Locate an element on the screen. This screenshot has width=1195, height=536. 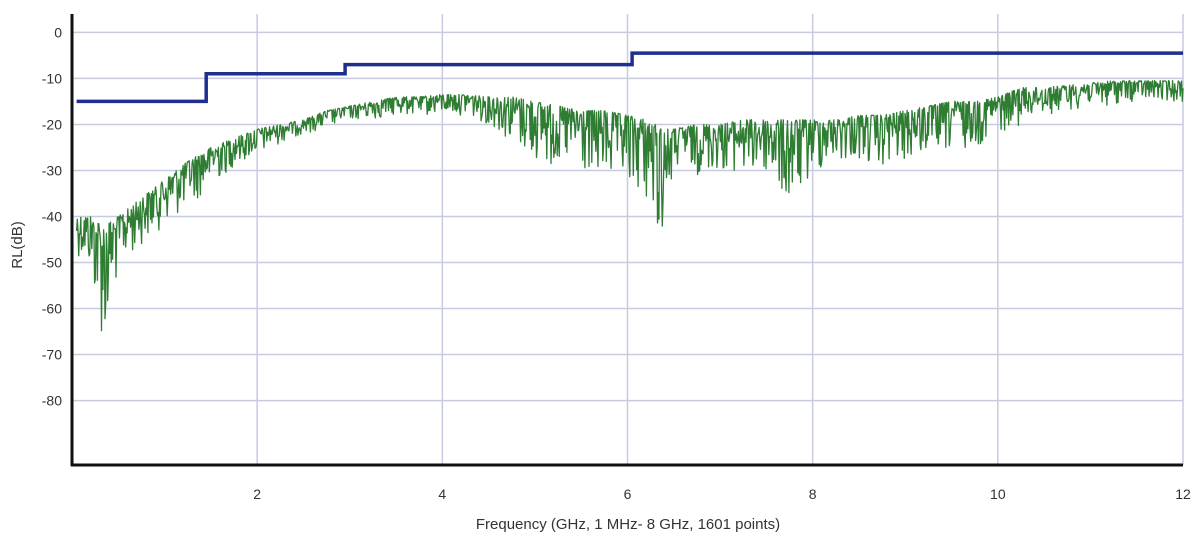
x-tick-label: 2 is located at coordinates (257, 494).